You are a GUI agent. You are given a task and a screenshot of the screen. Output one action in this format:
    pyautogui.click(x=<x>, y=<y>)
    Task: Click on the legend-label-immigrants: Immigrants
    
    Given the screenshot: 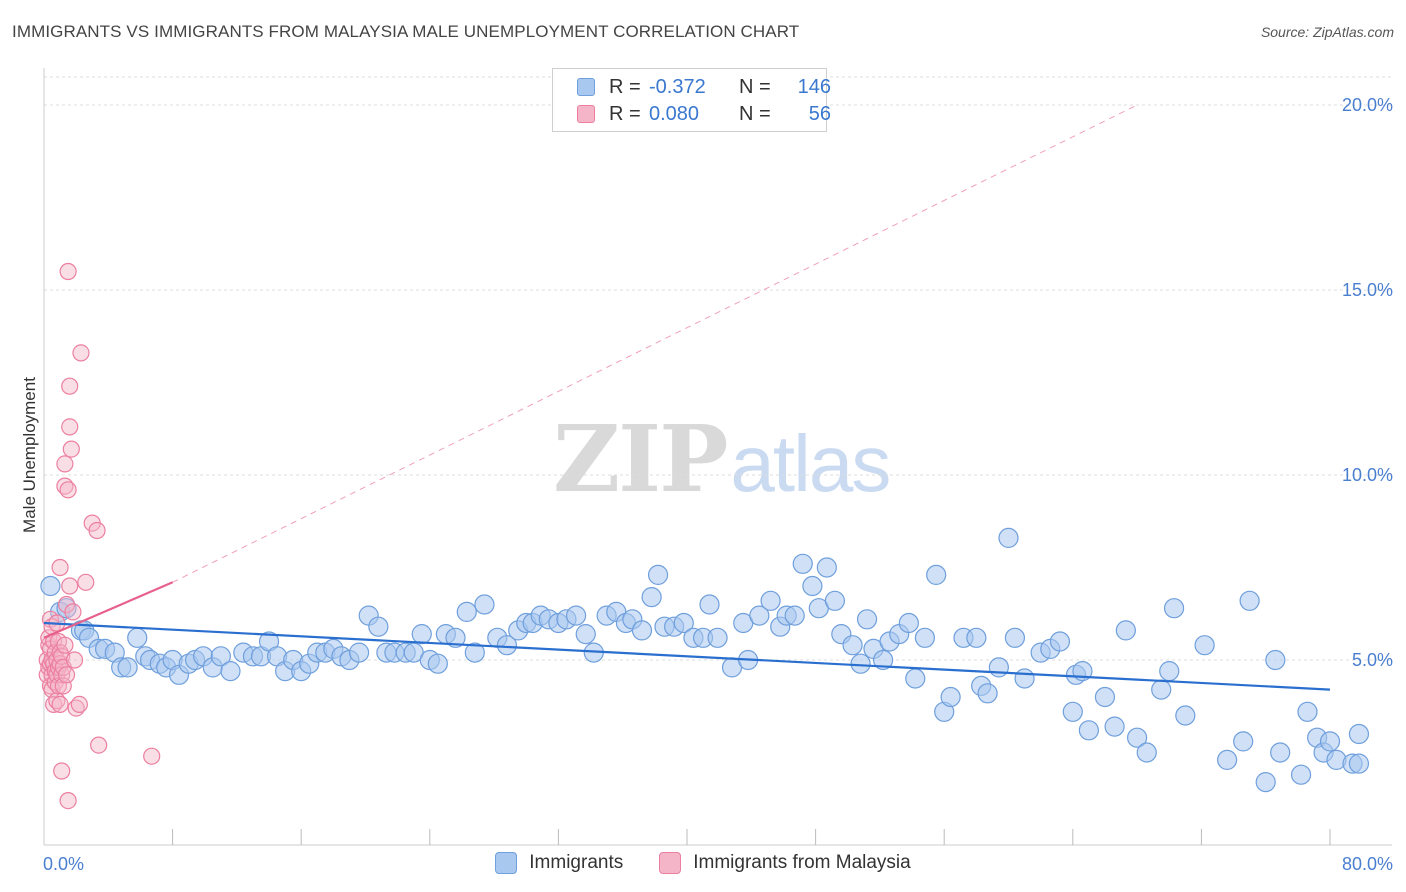 What is the action you would take?
    pyautogui.click(x=576, y=862)
    